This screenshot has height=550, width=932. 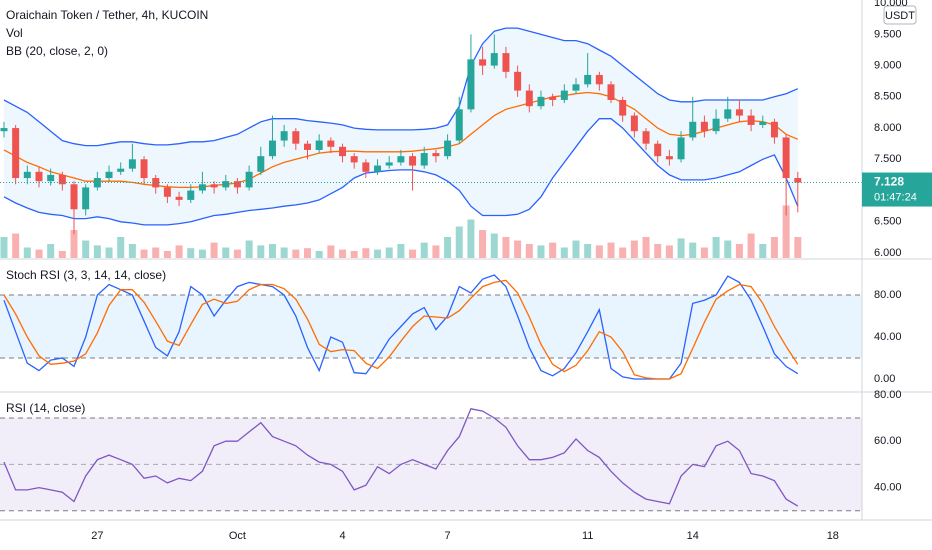 I want to click on rsi-legend: RSI (14, close), so click(x=45, y=408).